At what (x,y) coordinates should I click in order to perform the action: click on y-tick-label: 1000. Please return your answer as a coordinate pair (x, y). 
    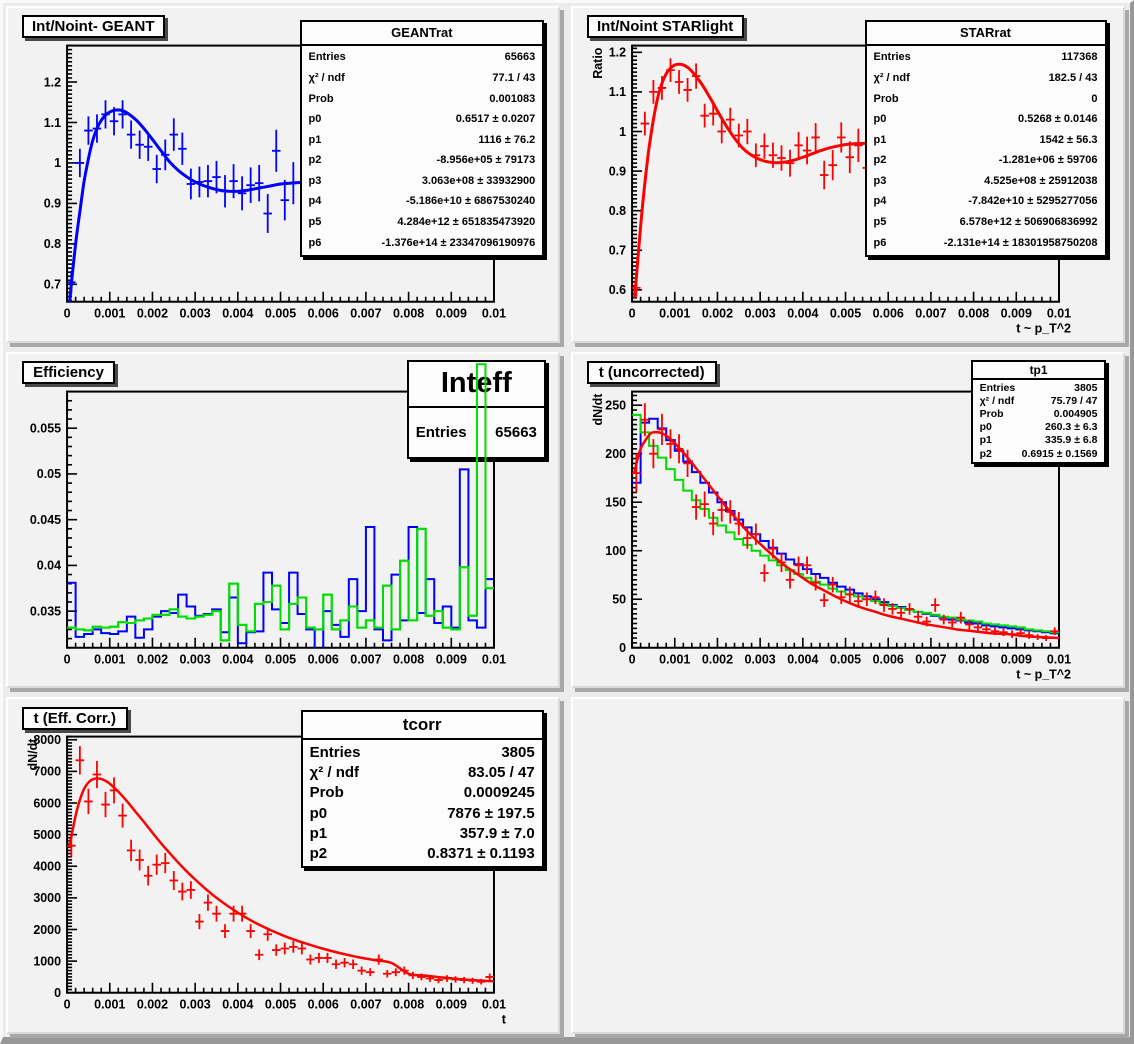
    Looking at the image, I should click on (47, 962).